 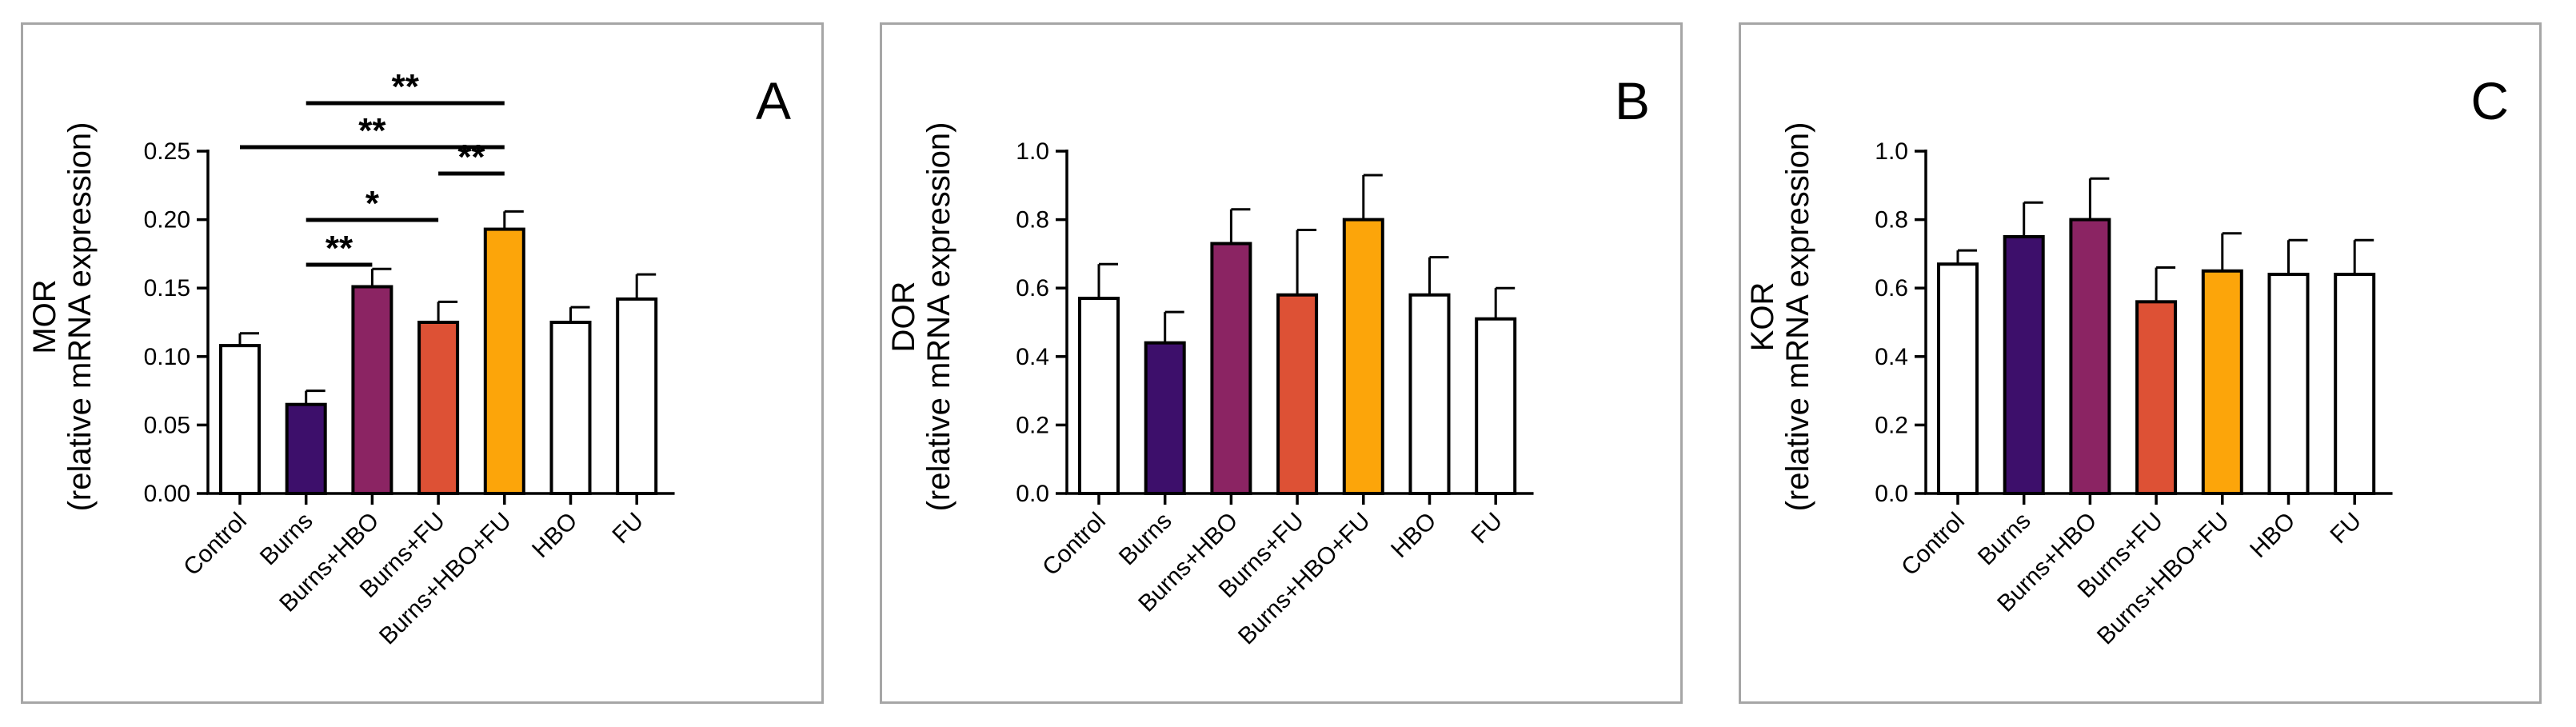 I want to click on y-axis-label-line1: KOR, so click(x=1763, y=317).